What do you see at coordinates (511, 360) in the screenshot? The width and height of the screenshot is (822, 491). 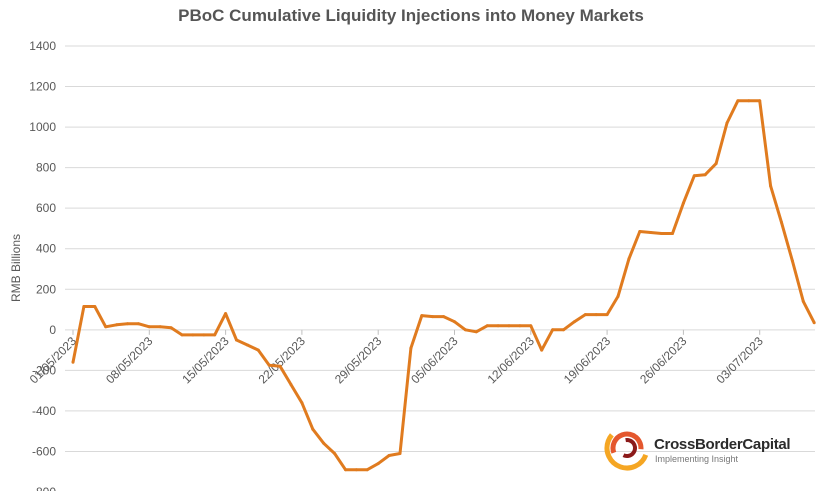 I see `x-tick-label: 12/06/2023` at bounding box center [511, 360].